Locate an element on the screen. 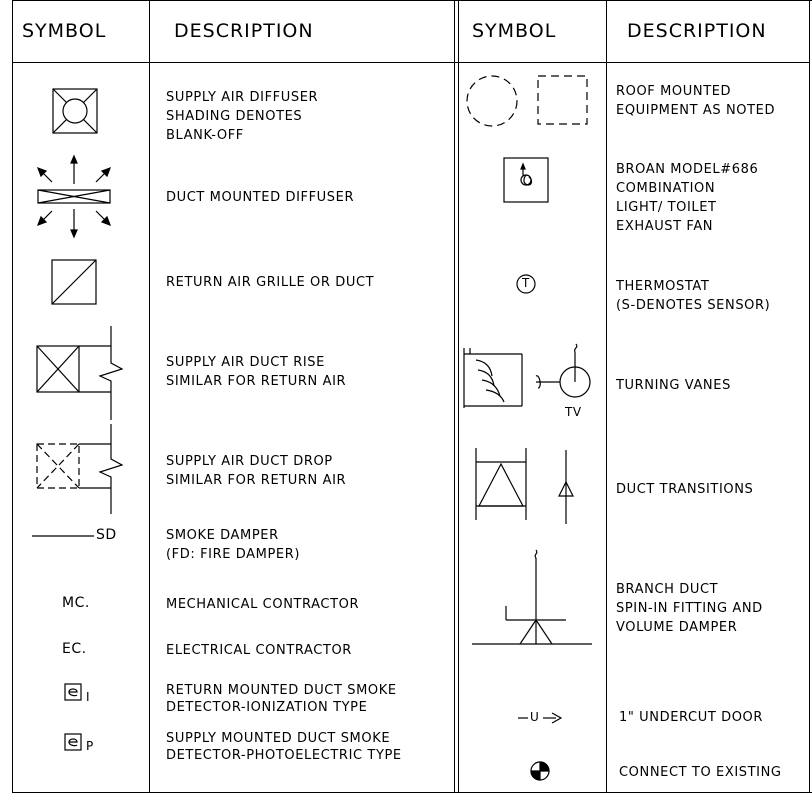  description-electrical-contractor: ELECTRICAL CONTRACTOR is located at coordinates (259, 650).